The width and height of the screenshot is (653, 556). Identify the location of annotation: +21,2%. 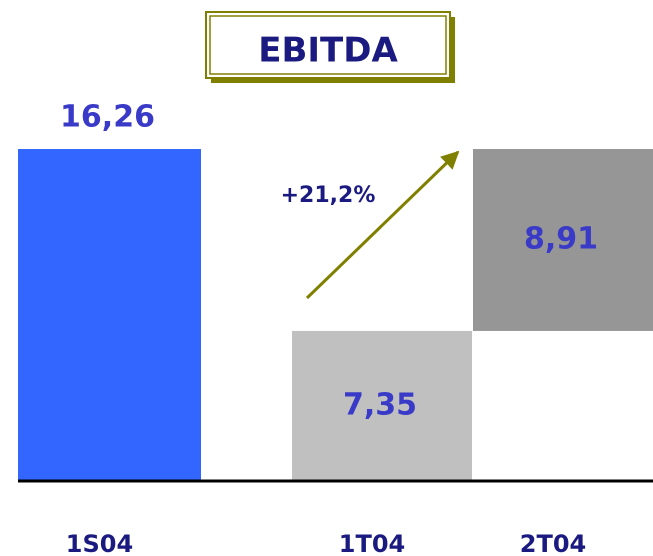
(328, 195).